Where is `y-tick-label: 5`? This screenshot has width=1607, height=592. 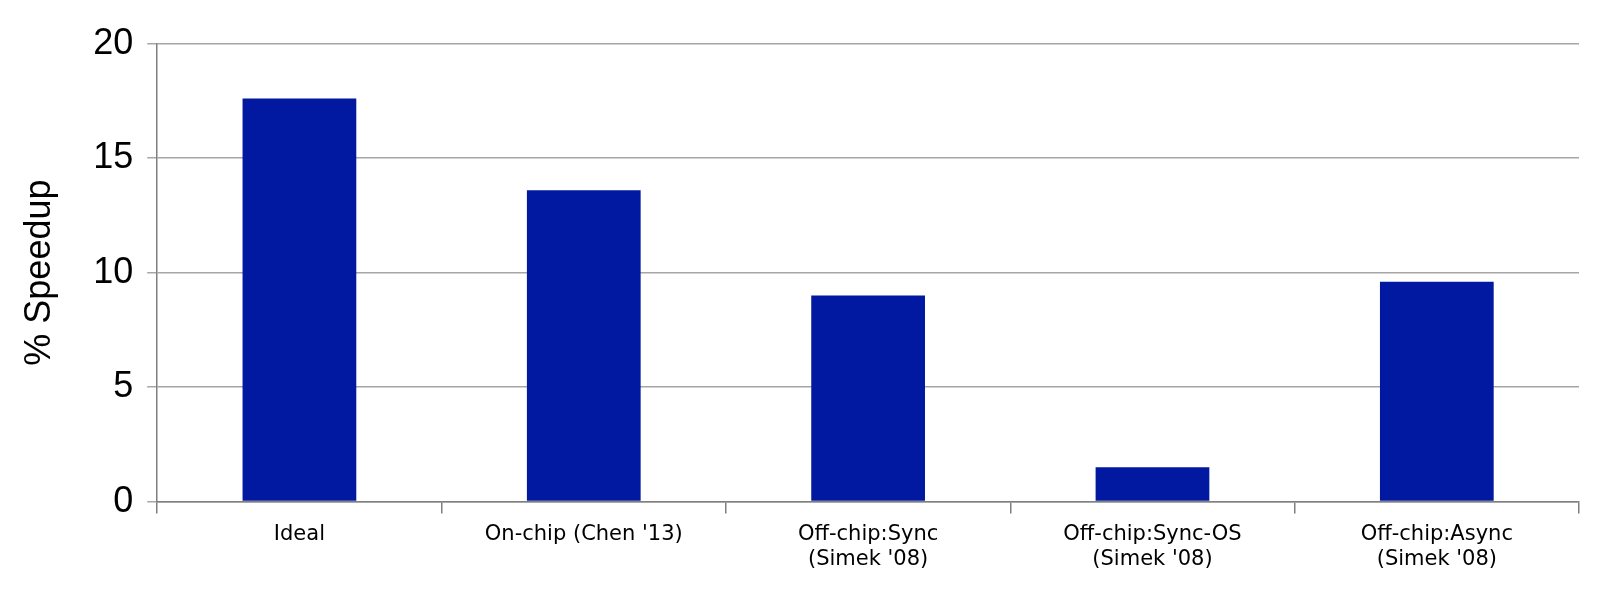 y-tick-label: 5 is located at coordinates (123, 385).